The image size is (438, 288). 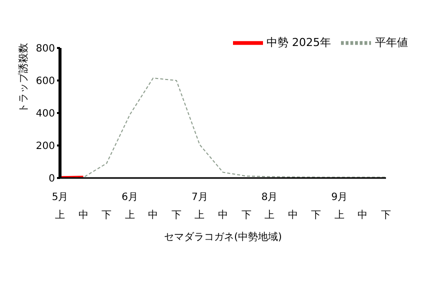 What do you see at coordinates (200, 206) in the screenshot?
I see `x-tick-label: 7月上` at bounding box center [200, 206].